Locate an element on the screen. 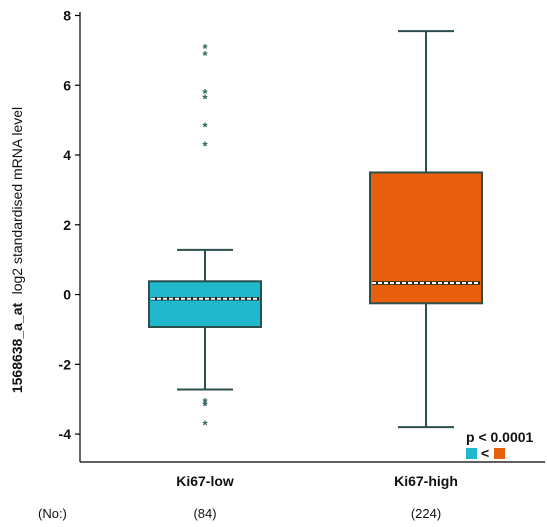  sample-count-label: (224) is located at coordinates (426, 513).